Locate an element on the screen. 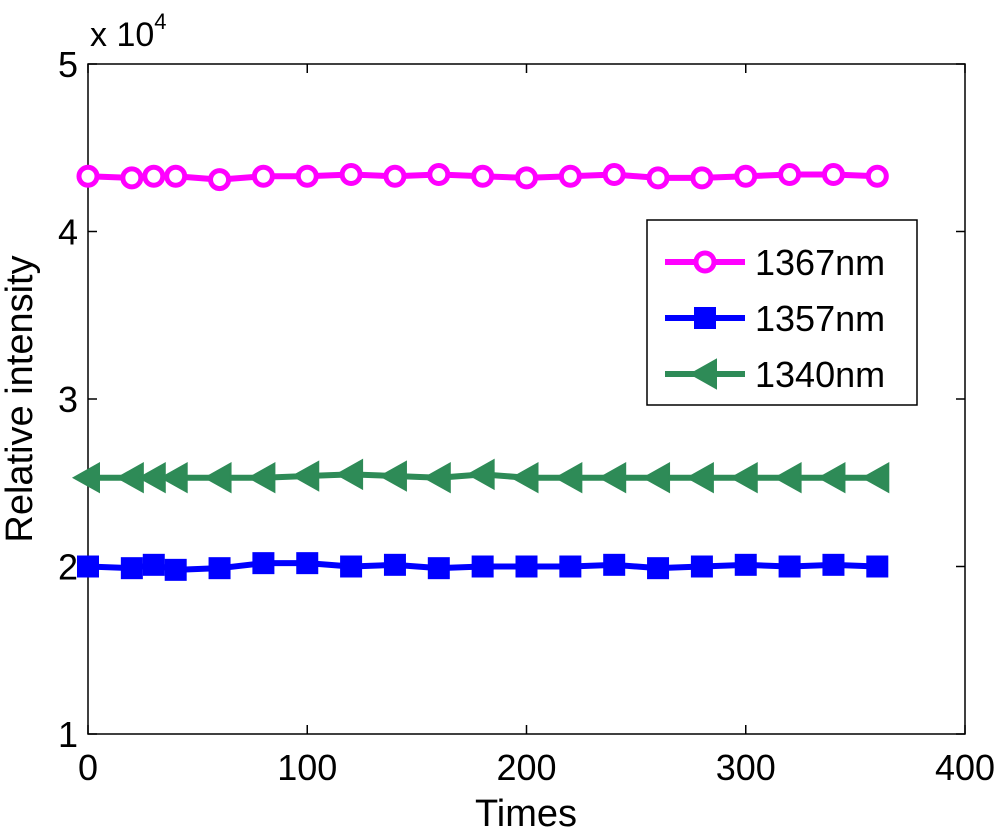  y-exponent-power: 4 is located at coordinates (160, 21).